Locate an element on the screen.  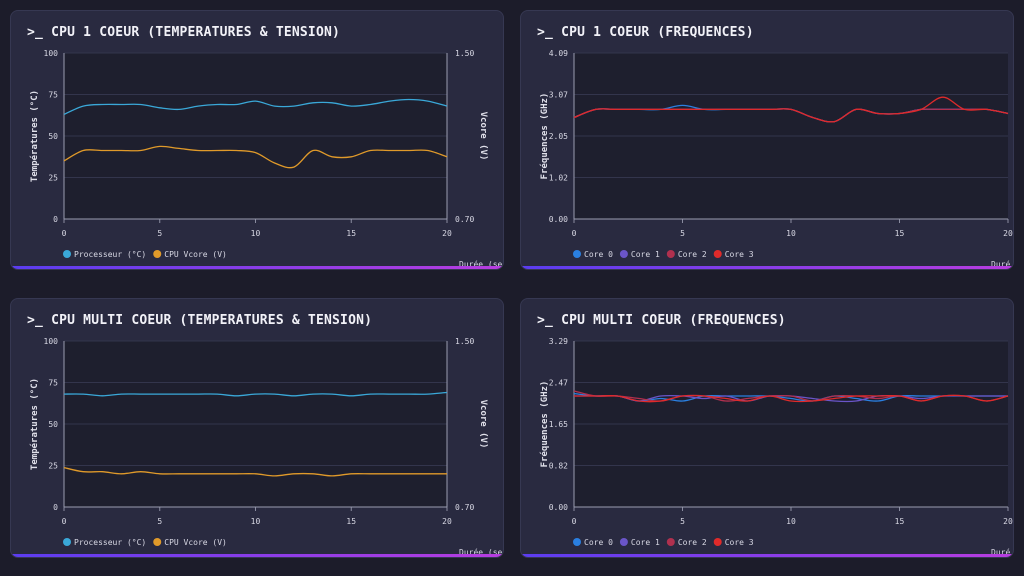
y-tick-label: 3.07 is located at coordinates (558, 95).